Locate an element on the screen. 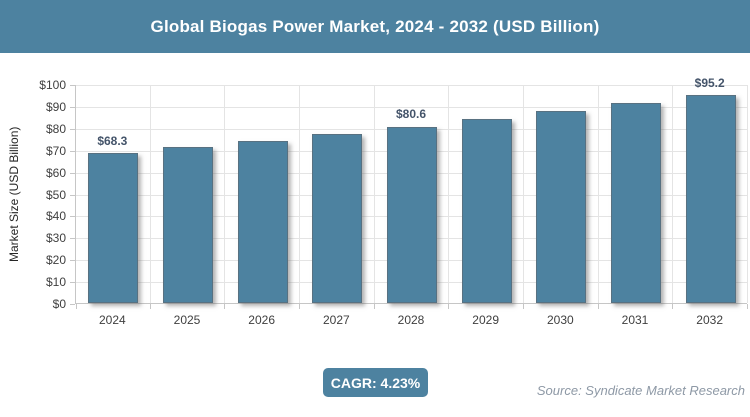 The height and width of the screenshot is (417, 750). bar-2030 is located at coordinates (561, 207).